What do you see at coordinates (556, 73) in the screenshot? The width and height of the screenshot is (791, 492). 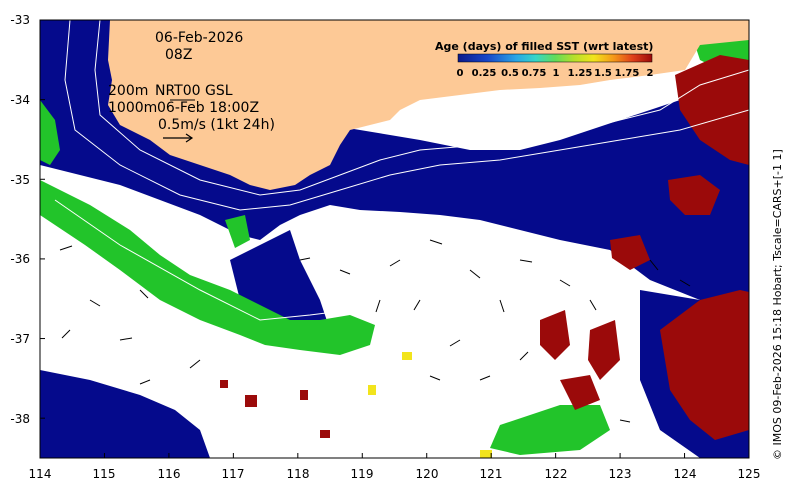 I see `colorbar-label-4: 1` at bounding box center [556, 73].